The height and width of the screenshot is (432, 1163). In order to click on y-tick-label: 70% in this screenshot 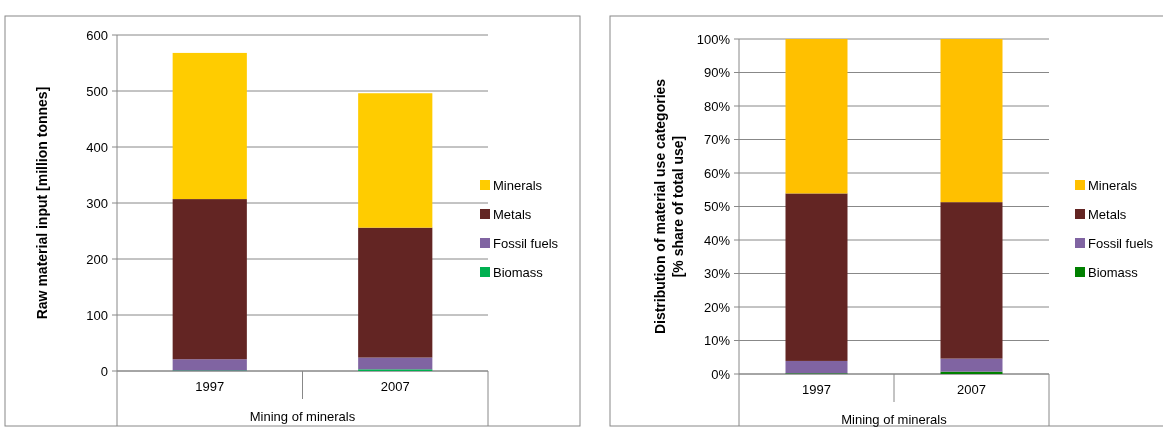, I will do `click(717, 140)`.